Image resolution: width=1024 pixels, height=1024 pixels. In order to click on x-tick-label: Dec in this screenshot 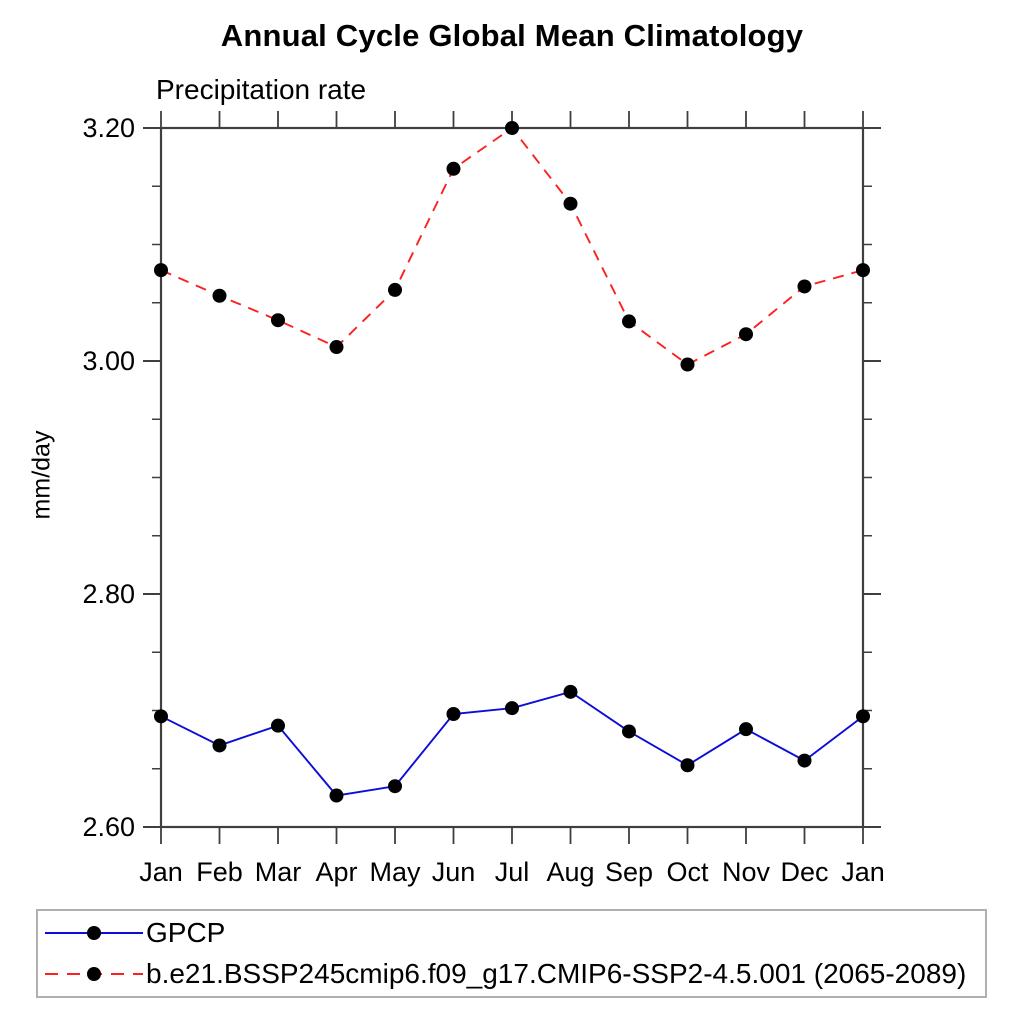, I will do `click(804, 872)`.